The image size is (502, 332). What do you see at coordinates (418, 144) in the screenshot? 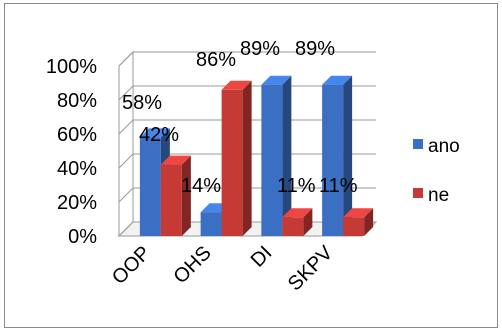
I see `legend-swatch-ano` at bounding box center [418, 144].